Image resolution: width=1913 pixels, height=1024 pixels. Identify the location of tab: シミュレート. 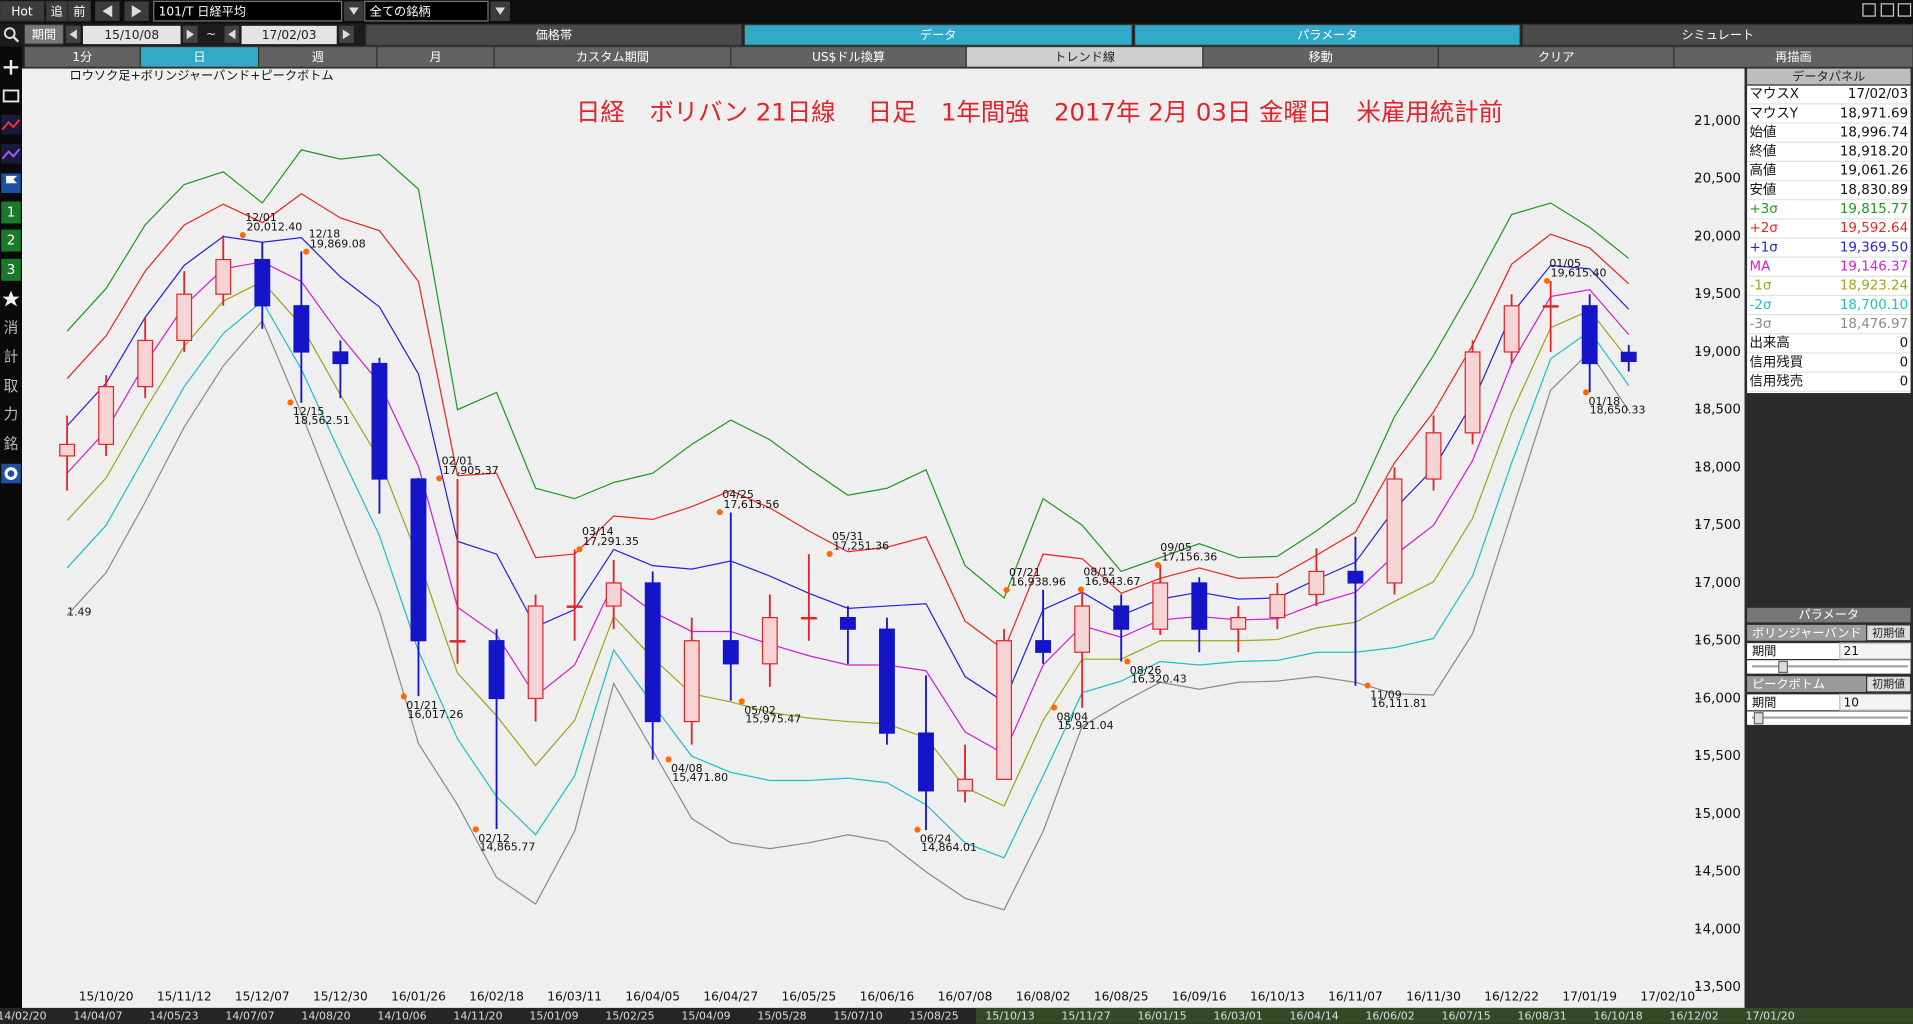
(1717, 35).